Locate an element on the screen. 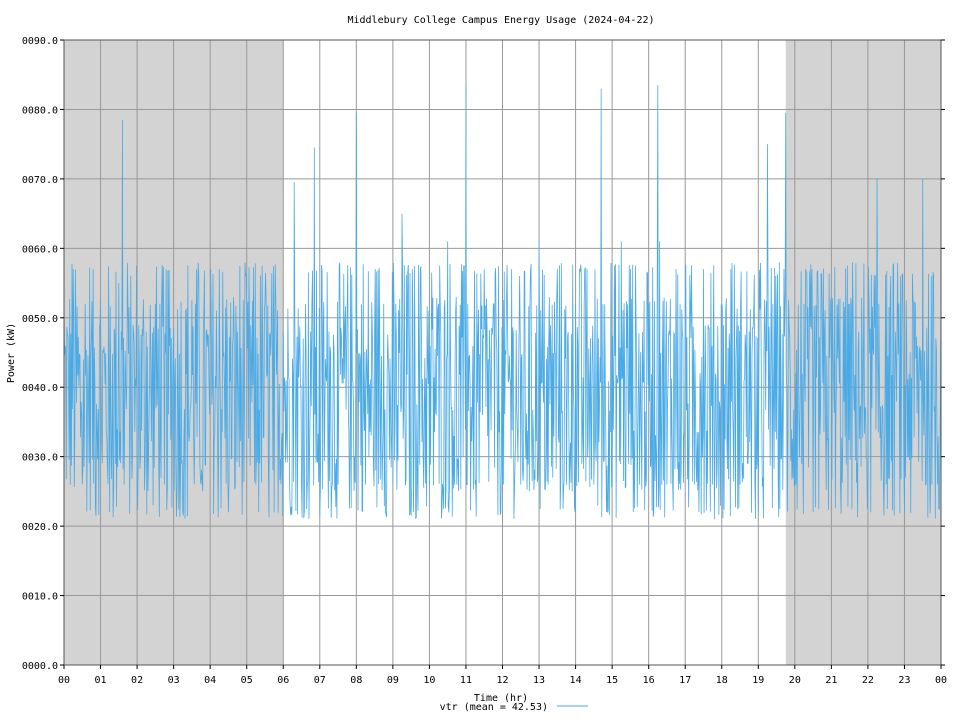  y-tick-label-1: 0010.0 is located at coordinates (40, 597).